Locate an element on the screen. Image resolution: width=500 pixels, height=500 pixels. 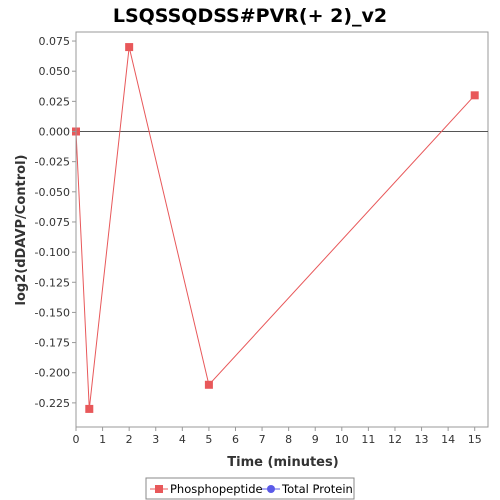
y-tick-label: -0.100 is located at coordinates (52, 252).